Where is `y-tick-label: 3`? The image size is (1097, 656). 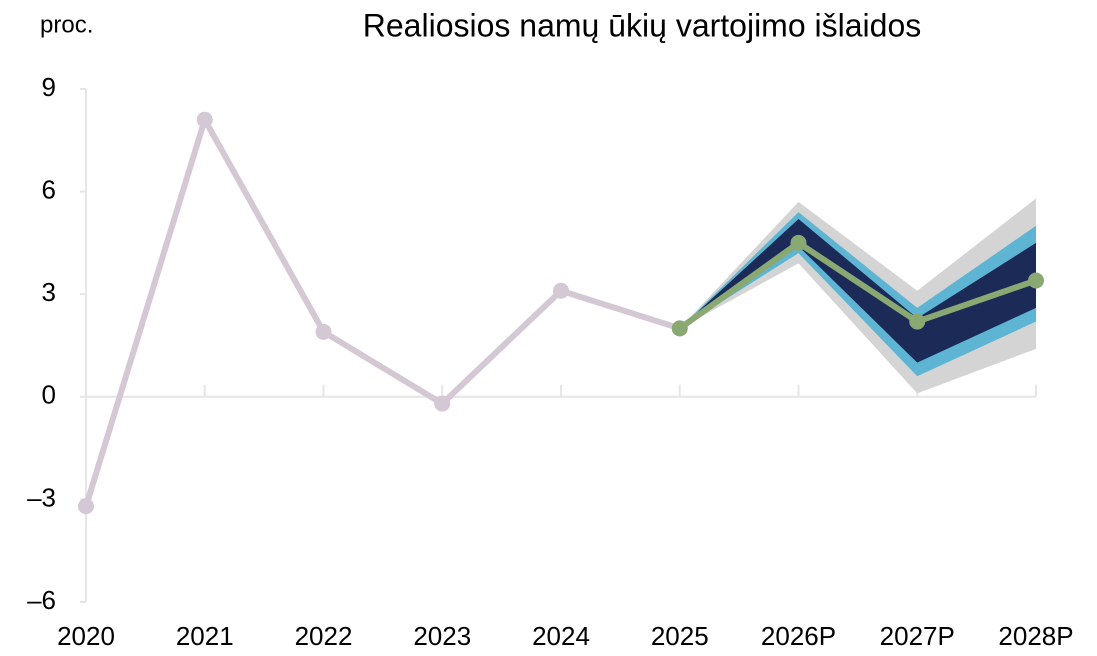
y-tick-label: 3 is located at coordinates (49, 292).